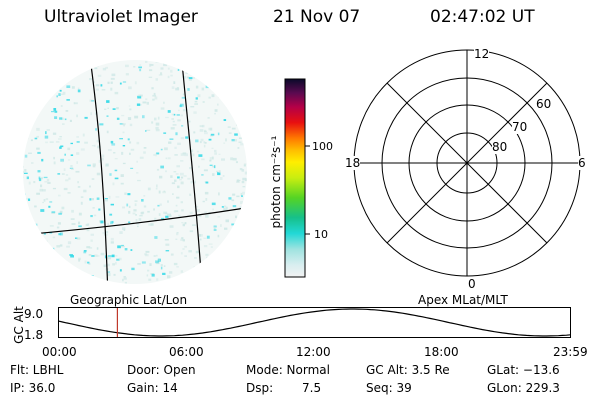 The height and width of the screenshot is (400, 600). I want to click on colorbar, so click(297, 178).